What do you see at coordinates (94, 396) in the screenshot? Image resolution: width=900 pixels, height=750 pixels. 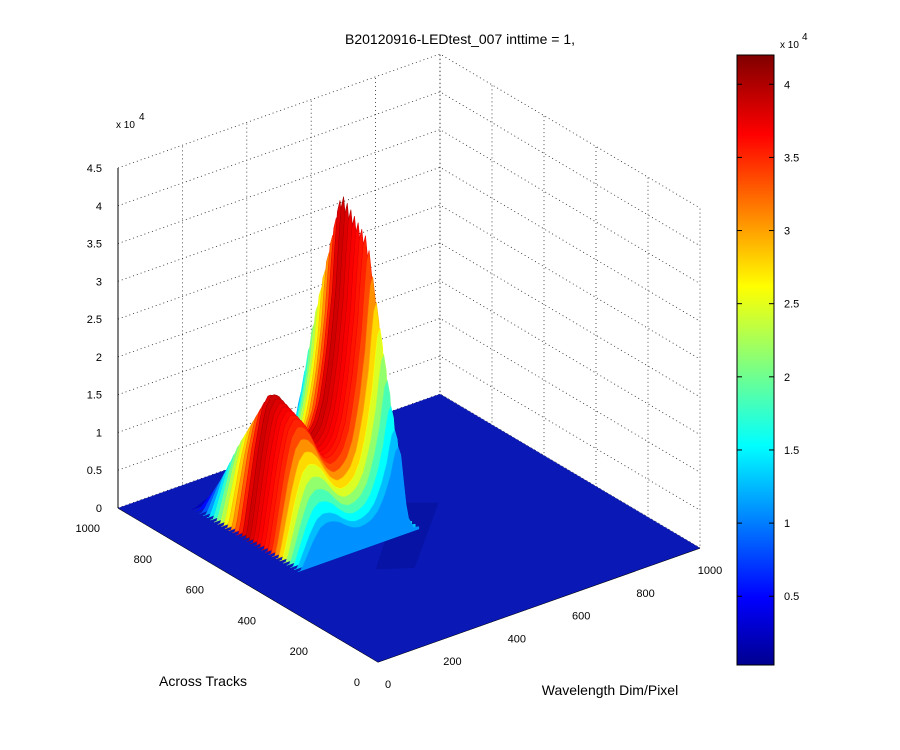 I see `z-tick-label: 1.5` at bounding box center [94, 396].